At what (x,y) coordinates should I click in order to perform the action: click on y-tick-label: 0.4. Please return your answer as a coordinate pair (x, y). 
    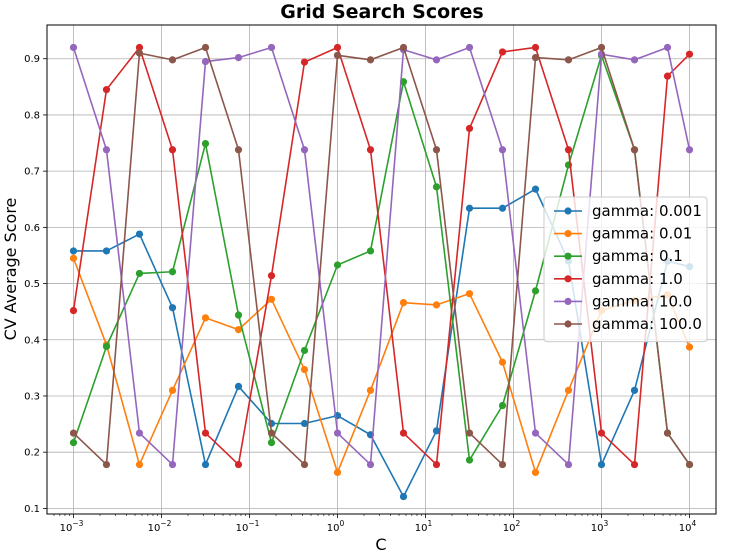
    Looking at the image, I should click on (32, 340).